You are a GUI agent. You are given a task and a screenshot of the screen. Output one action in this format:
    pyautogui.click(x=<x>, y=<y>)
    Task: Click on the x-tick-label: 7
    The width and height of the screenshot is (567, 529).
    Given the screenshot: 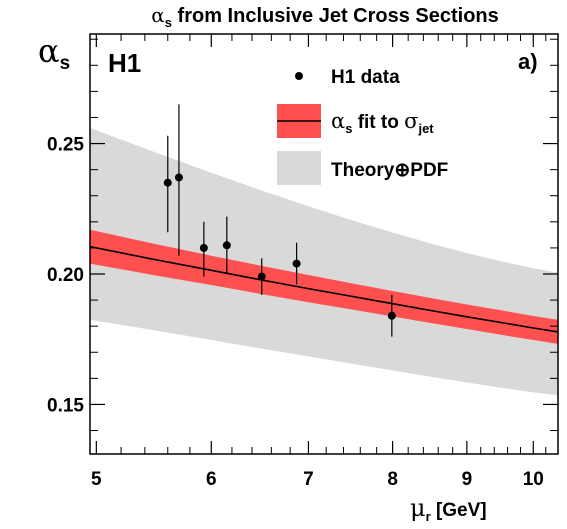 What is the action you would take?
    pyautogui.click(x=308, y=479)
    